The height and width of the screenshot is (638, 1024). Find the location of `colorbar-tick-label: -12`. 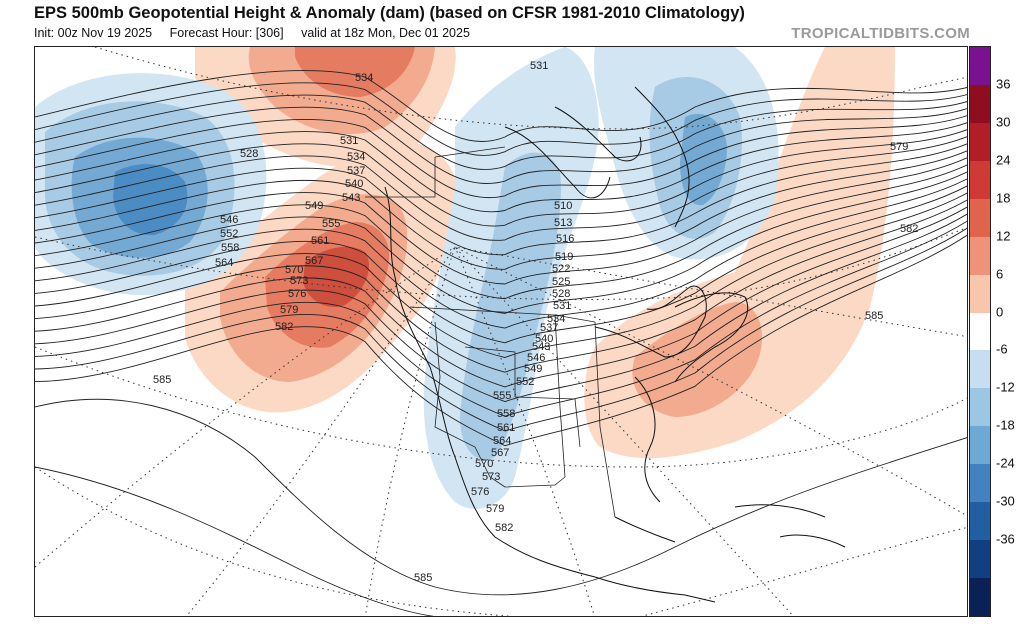

colorbar-tick-label: -12 is located at coordinates (1005, 387).